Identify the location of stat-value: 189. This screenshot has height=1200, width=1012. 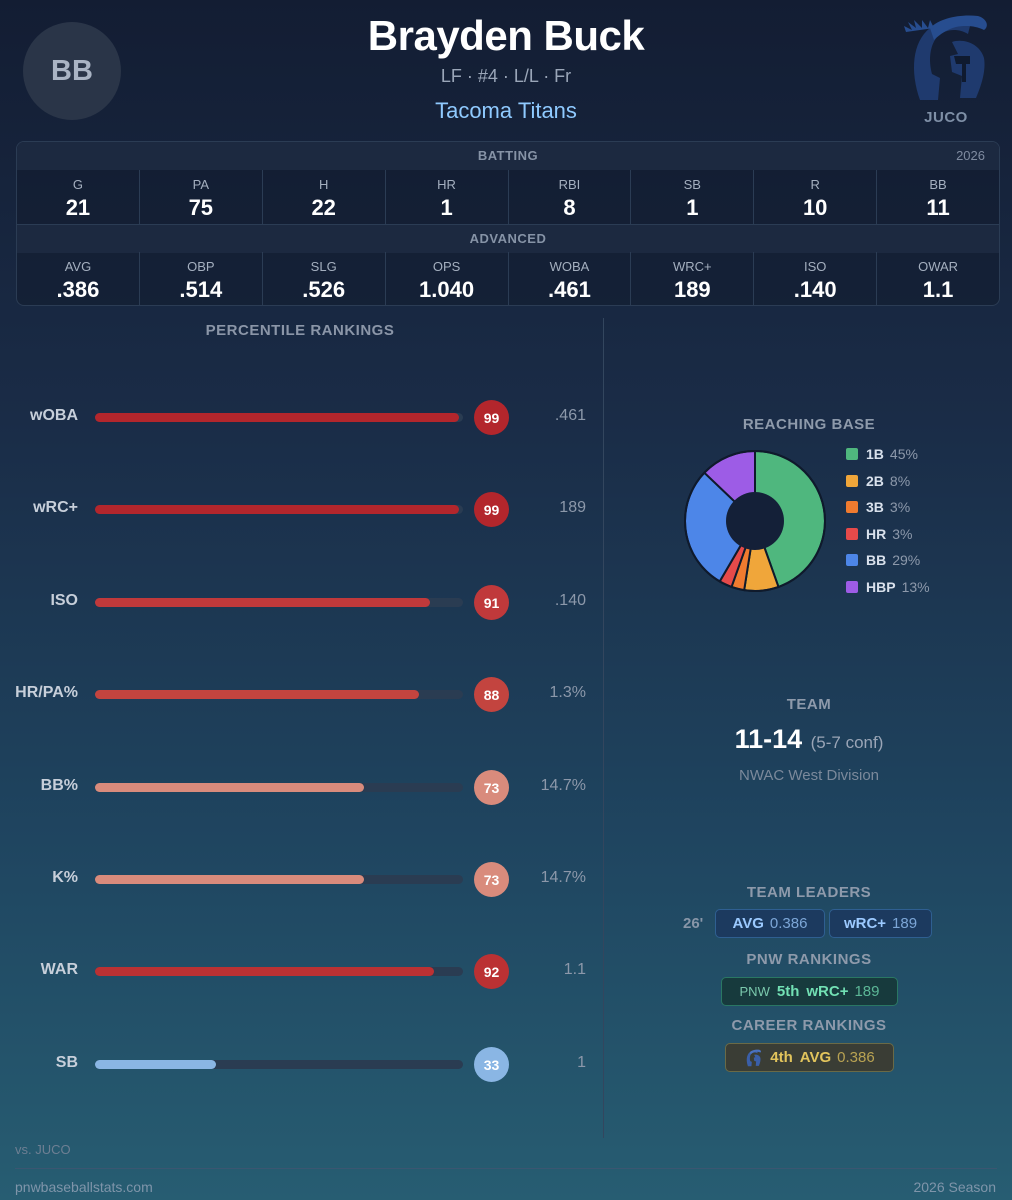
(692, 289).